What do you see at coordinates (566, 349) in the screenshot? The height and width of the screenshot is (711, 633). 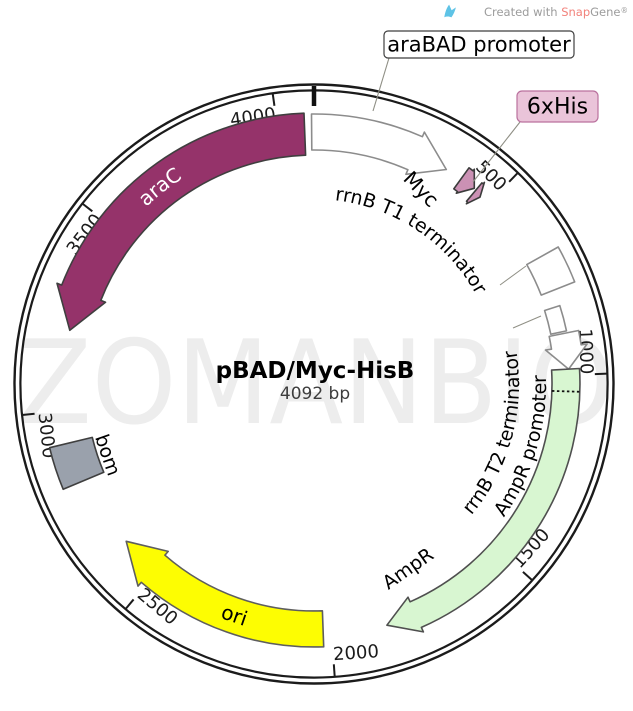 I see `AmpR-promoter-shape` at bounding box center [566, 349].